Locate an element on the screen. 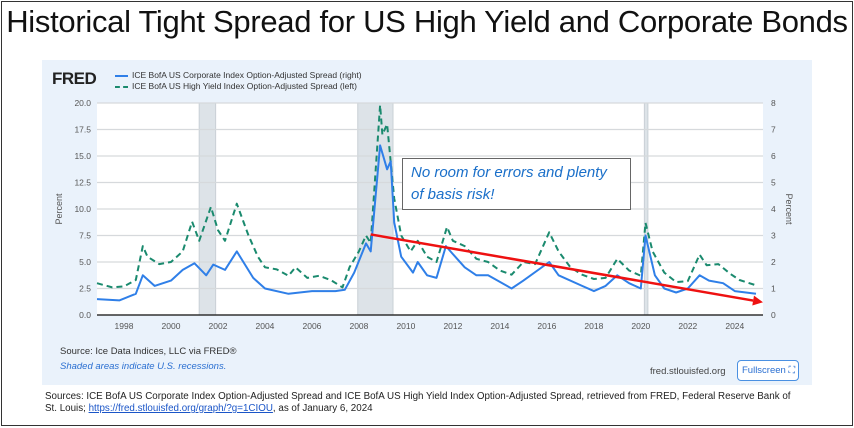 The width and height of the screenshot is (854, 428). fullscreen-button: Fullscreen ⛶ is located at coordinates (768, 370).